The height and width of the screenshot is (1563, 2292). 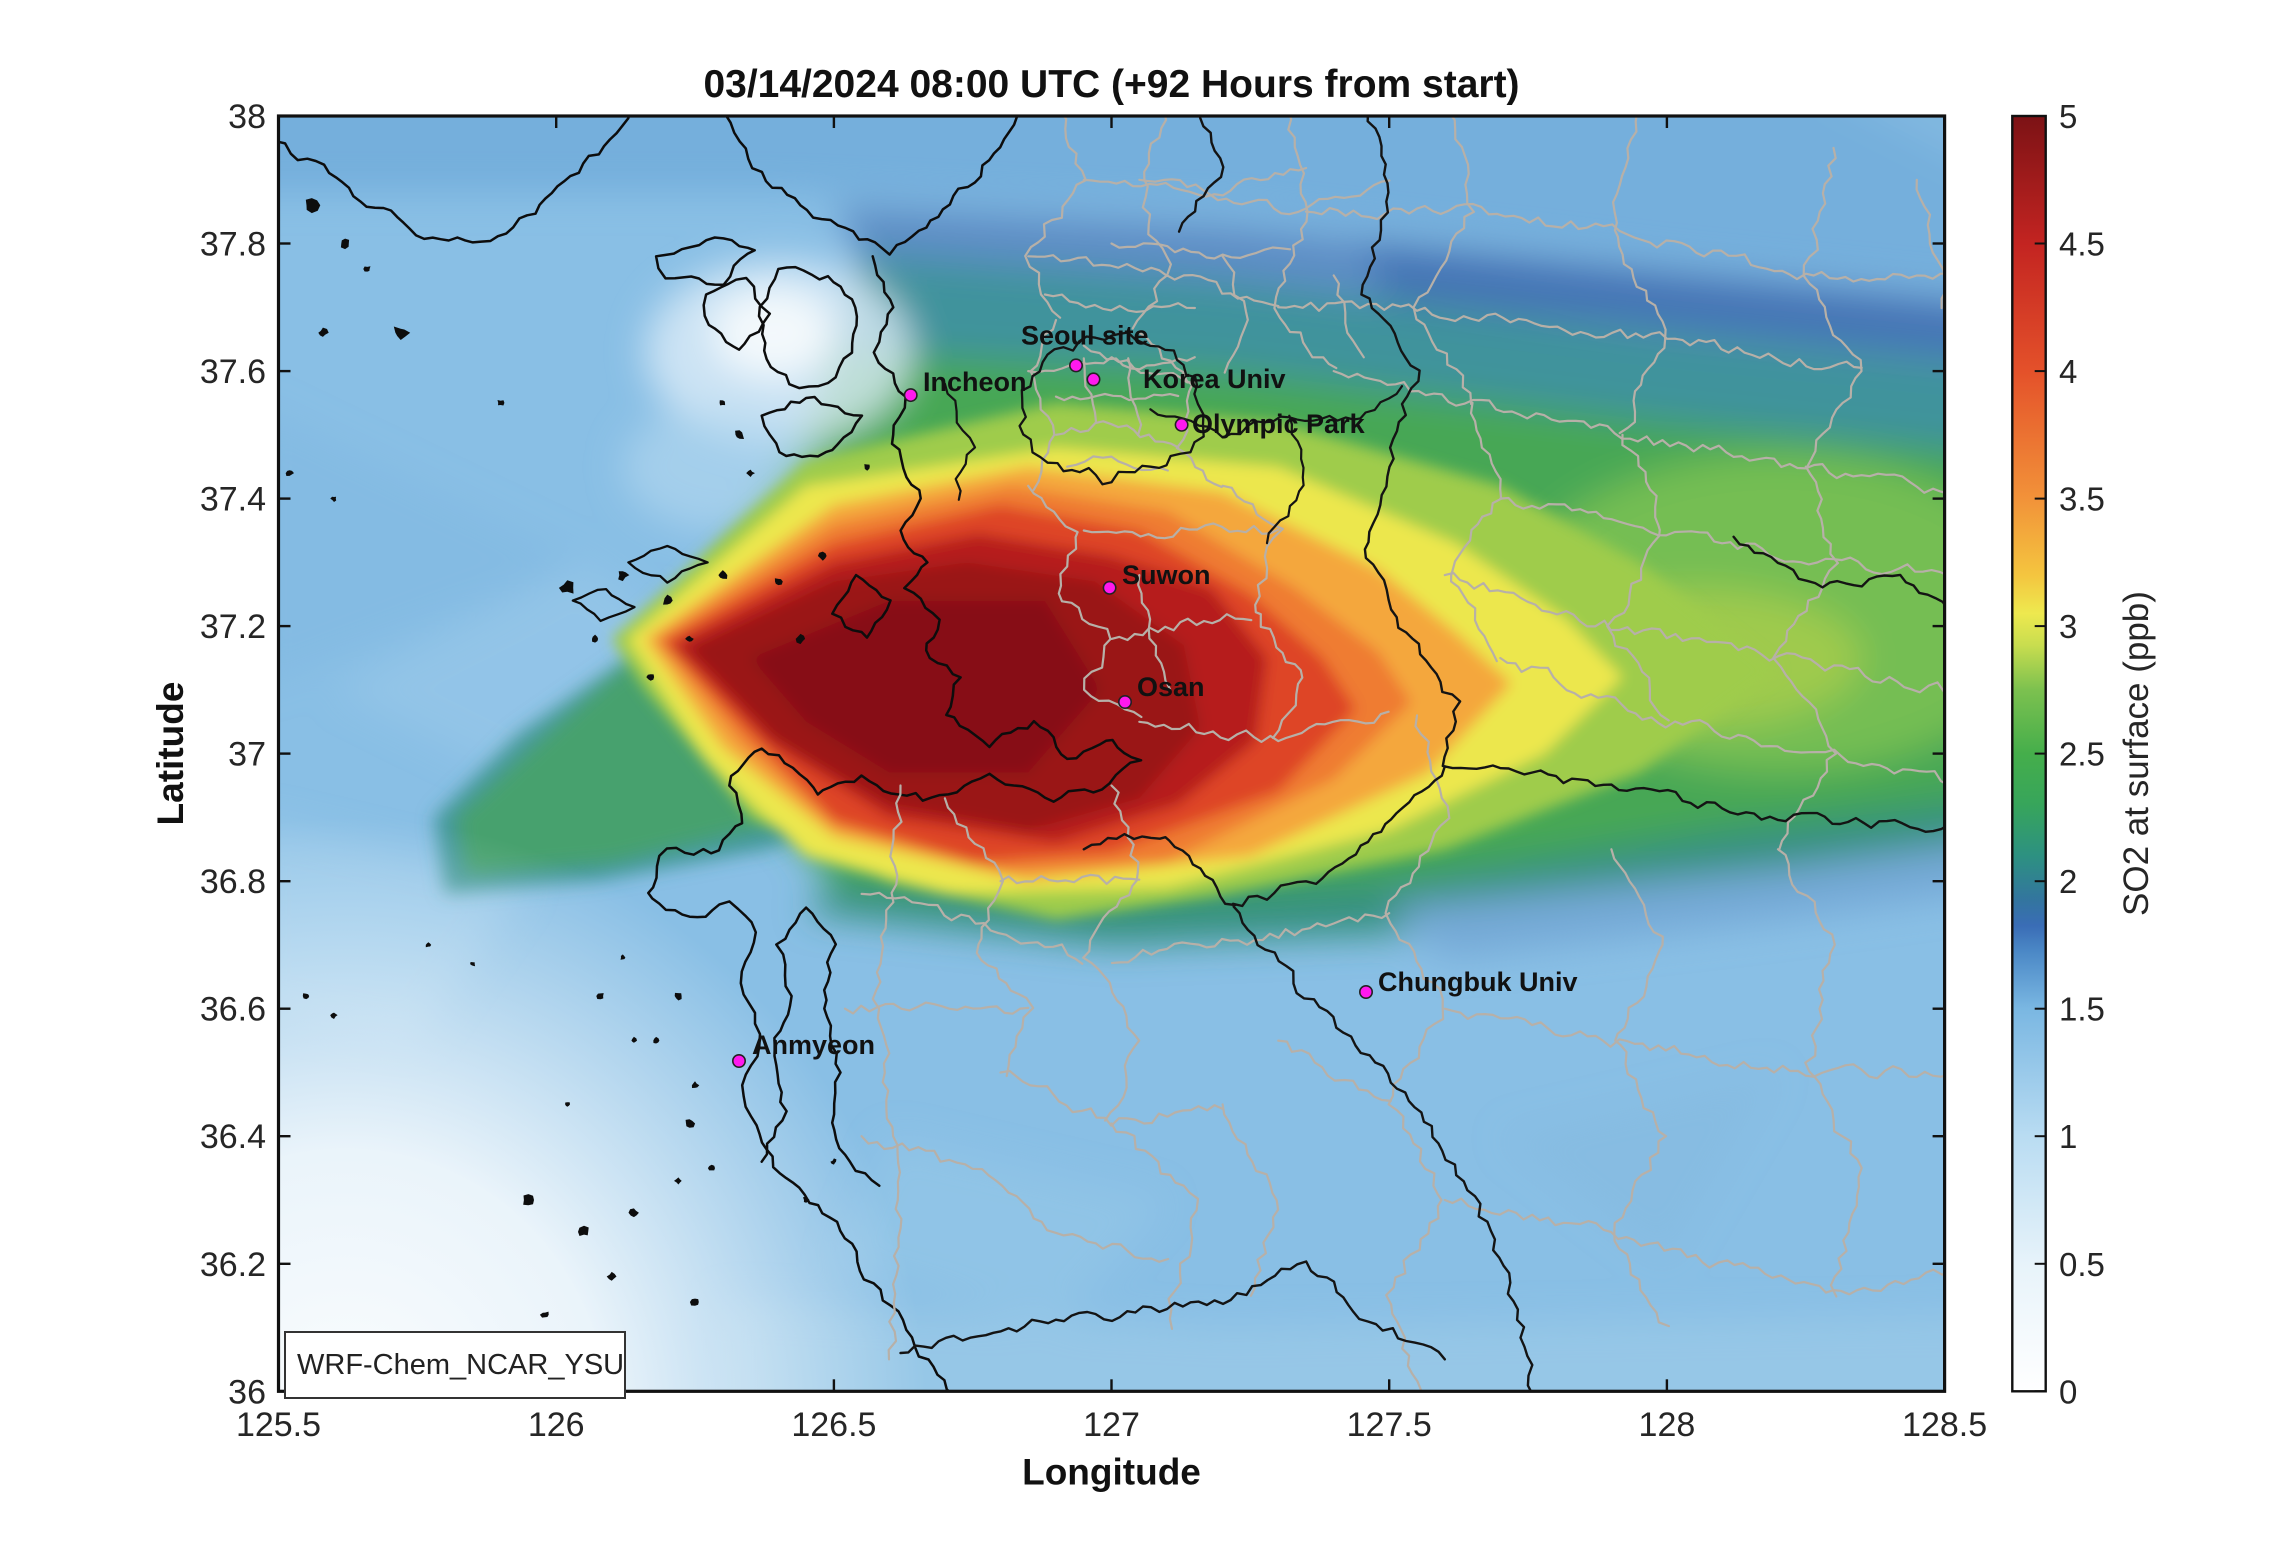 What do you see at coordinates (1477, 982) in the screenshot?
I see `svg-text: Chungbuk Univ` at bounding box center [1477, 982].